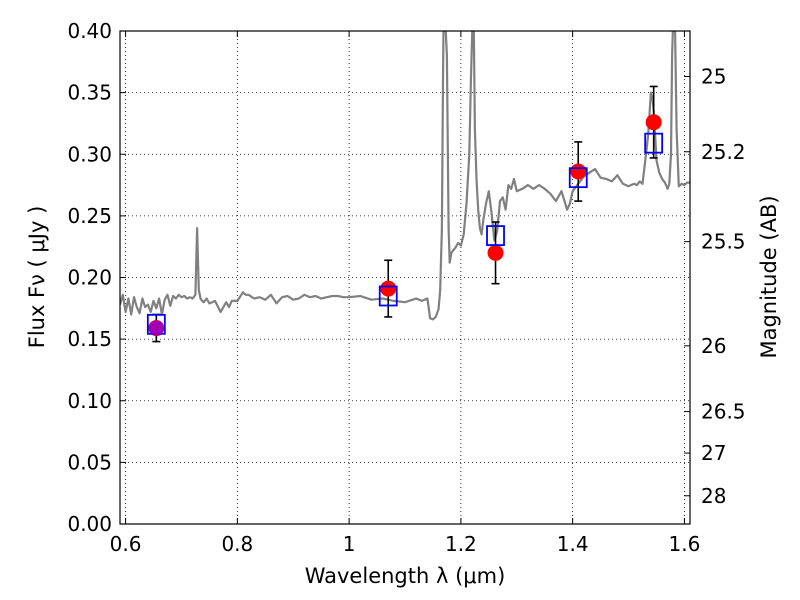 The image size is (800, 600). What do you see at coordinates (685, 544) in the screenshot?
I see `x-tick-label: 1.6` at bounding box center [685, 544].